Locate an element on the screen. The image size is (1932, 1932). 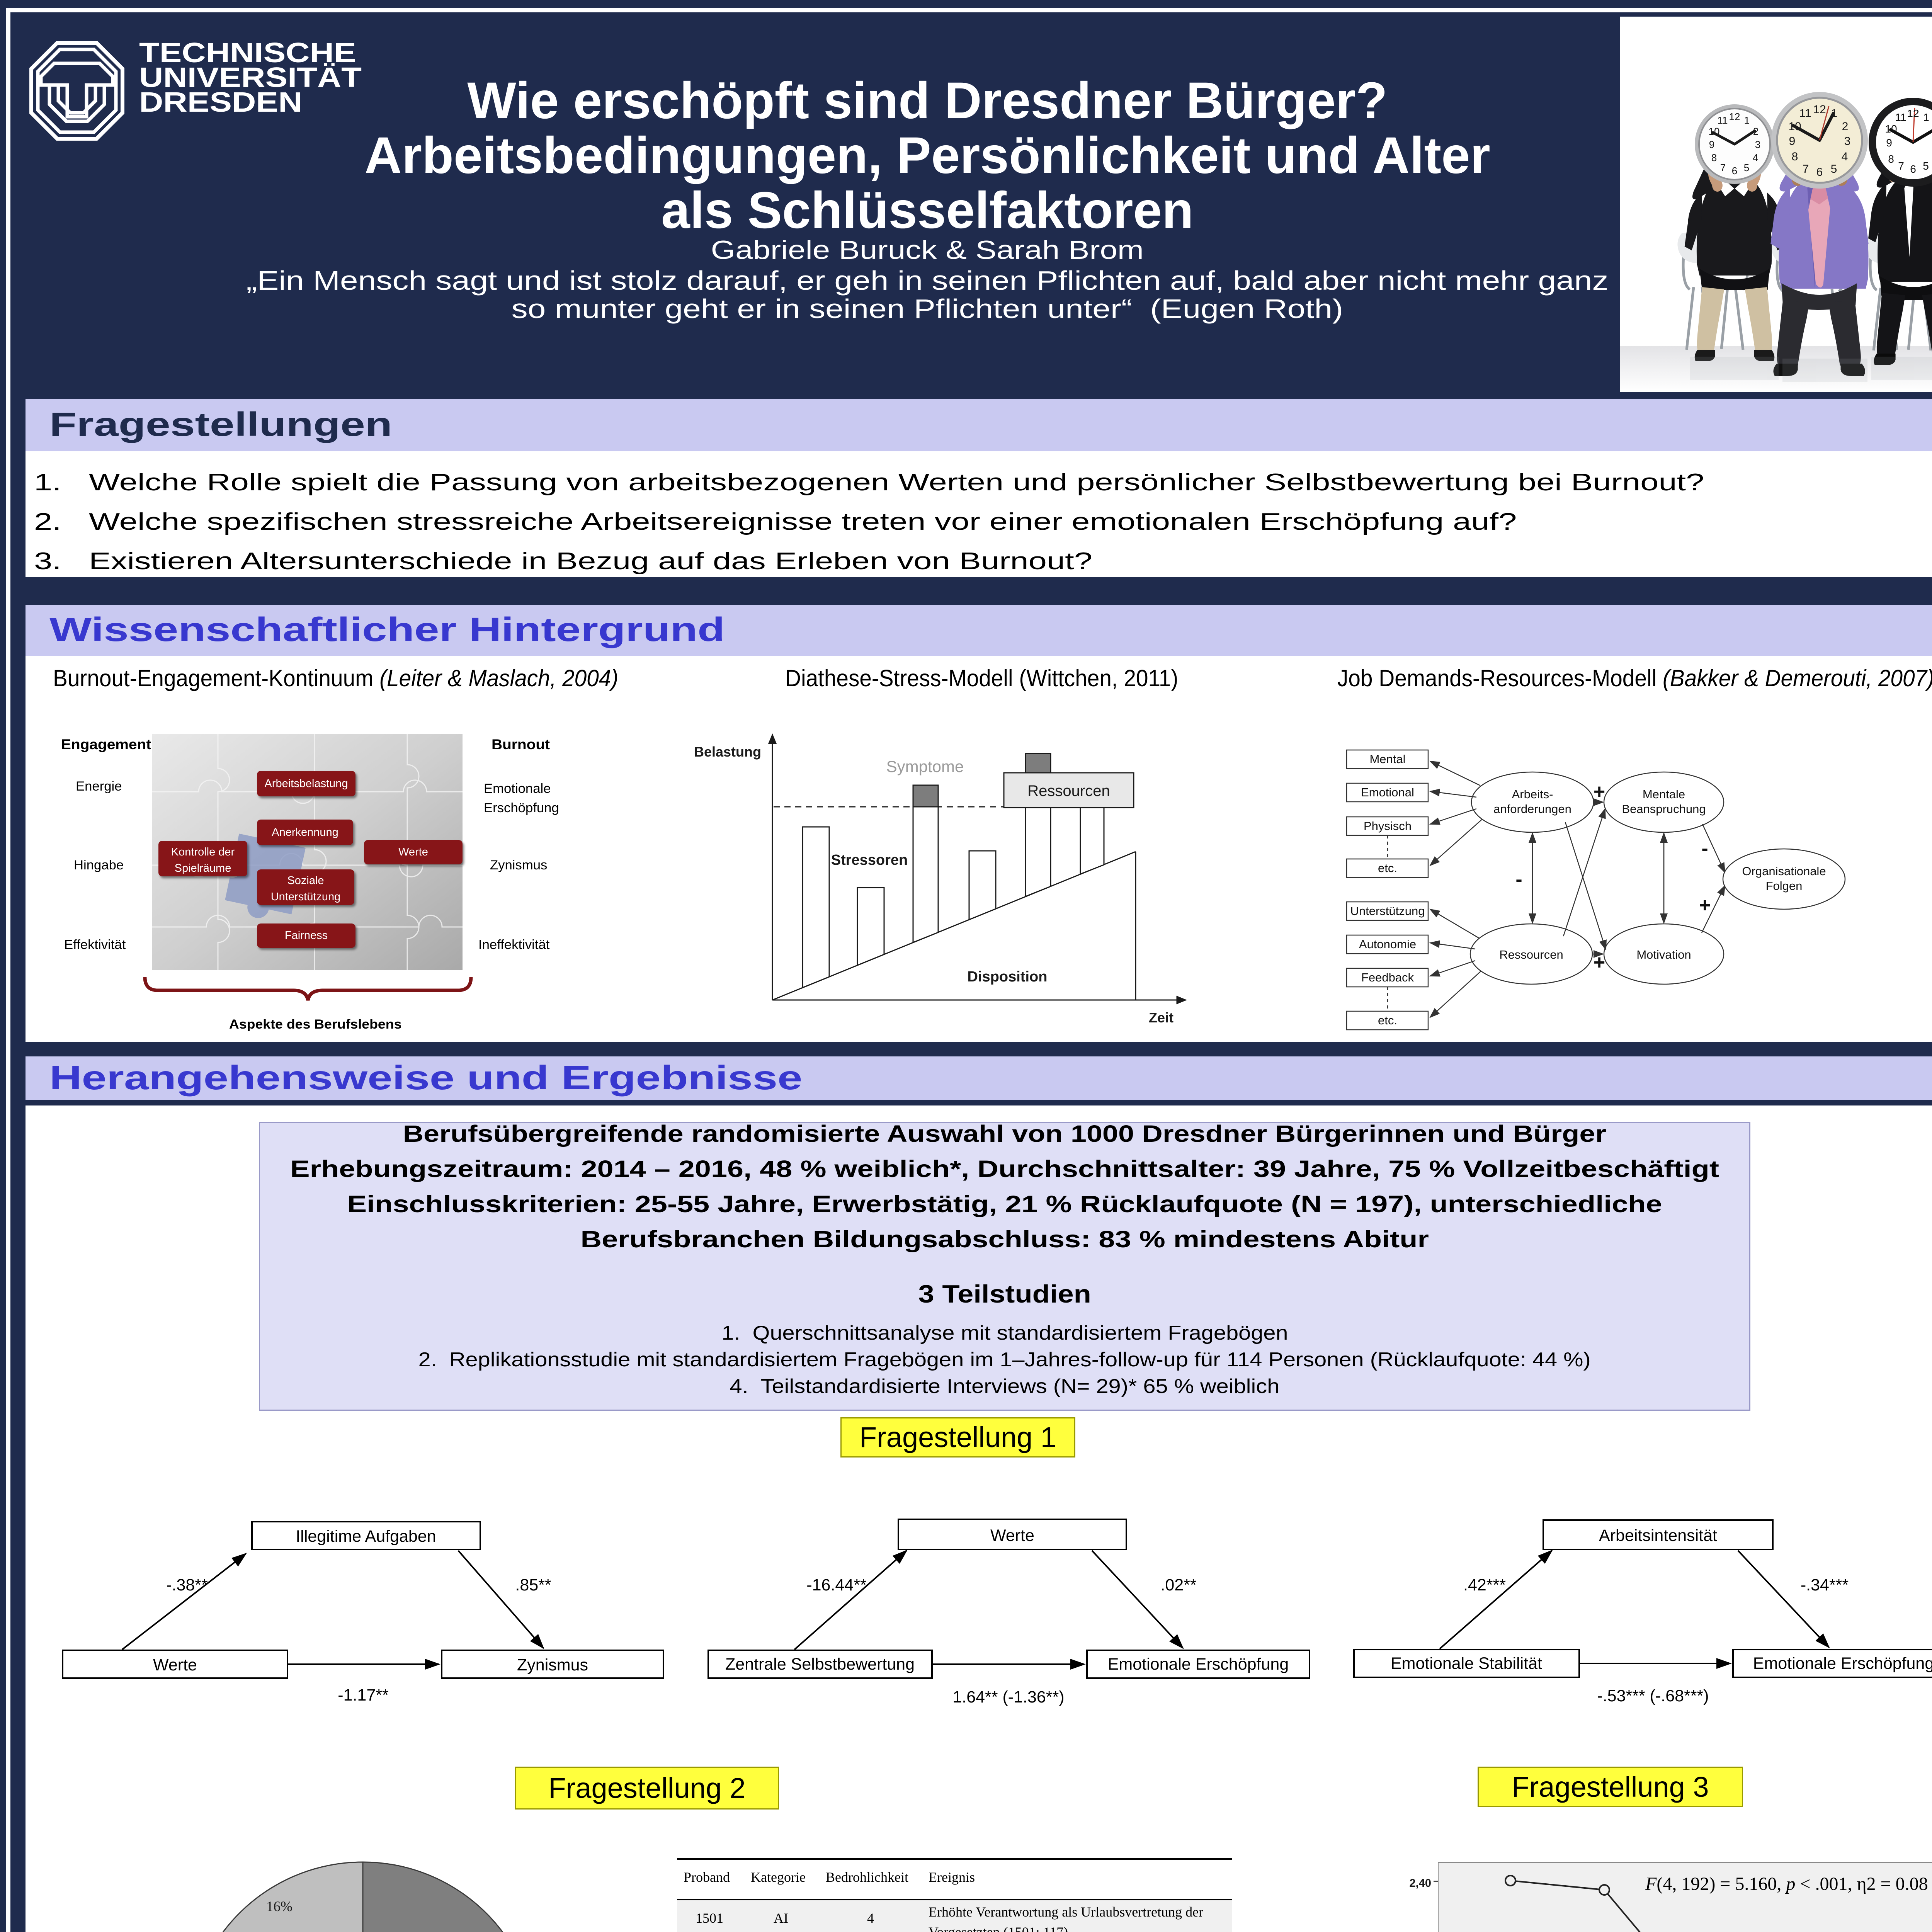
svg-text: Mental is located at coordinates (1387, 759).